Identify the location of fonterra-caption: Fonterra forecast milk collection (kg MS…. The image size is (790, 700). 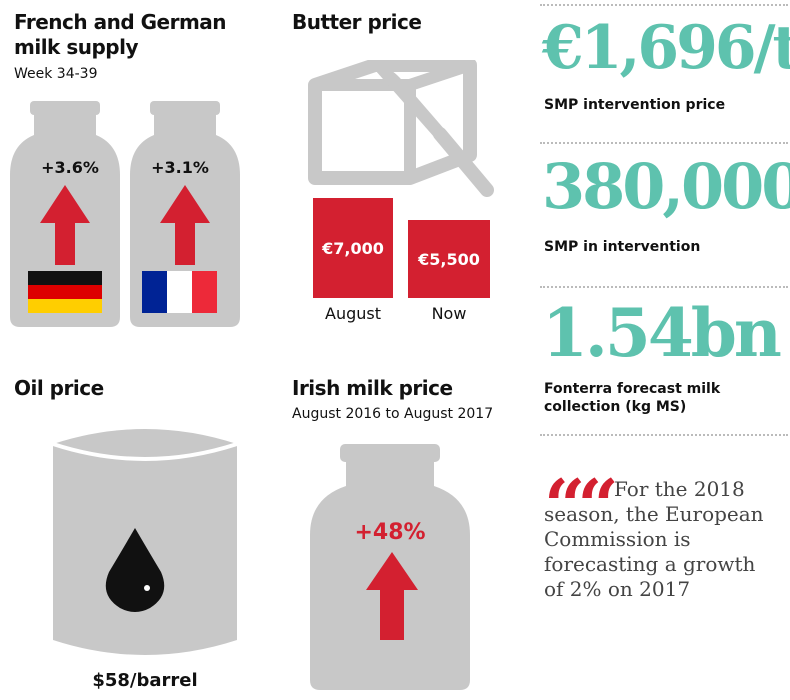
(632, 398).